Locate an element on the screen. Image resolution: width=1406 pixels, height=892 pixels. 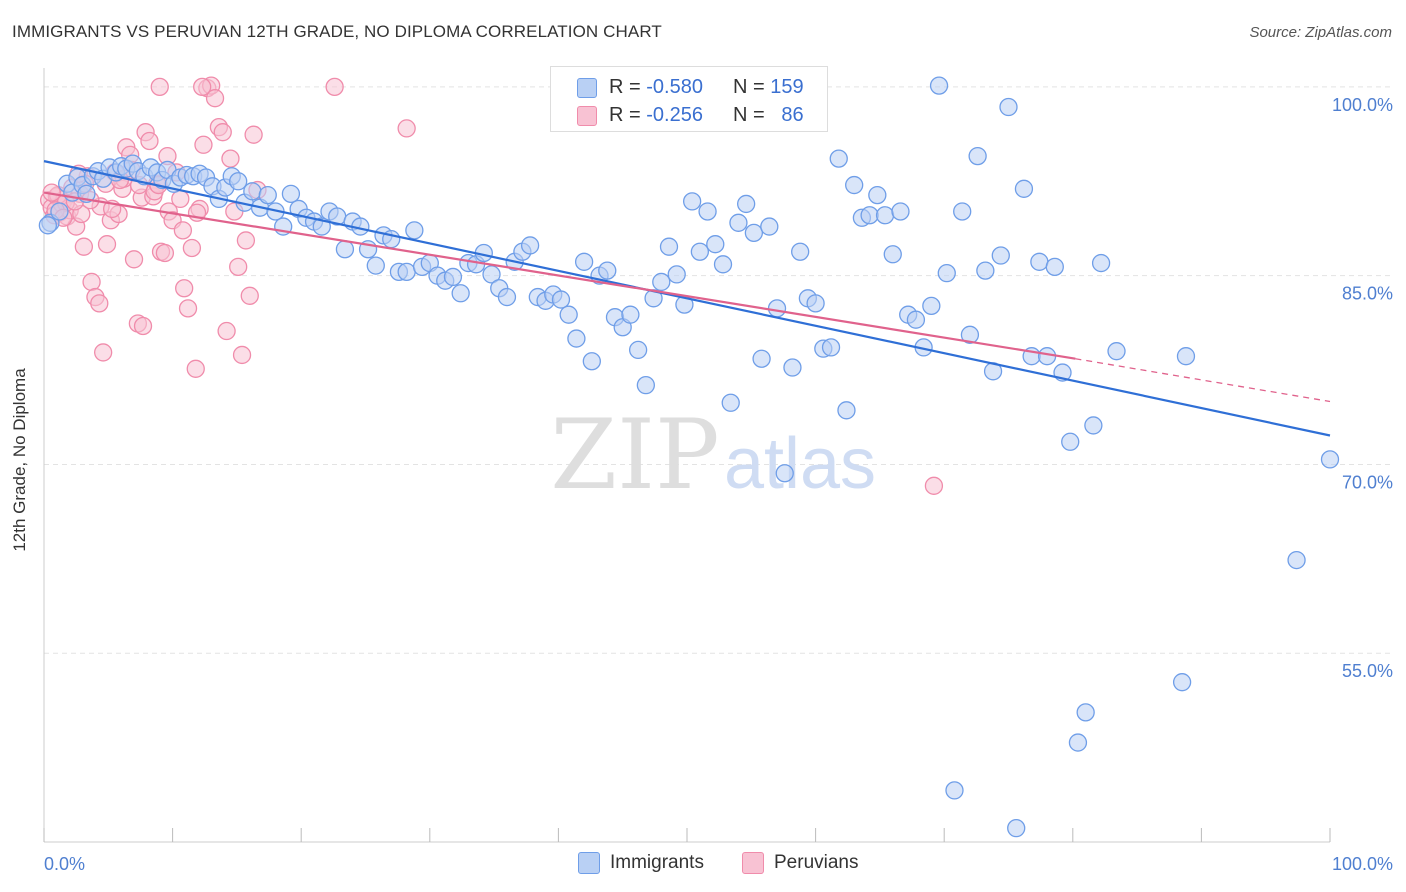
watermark-atlas: atlas is located at coordinates (800, 464).